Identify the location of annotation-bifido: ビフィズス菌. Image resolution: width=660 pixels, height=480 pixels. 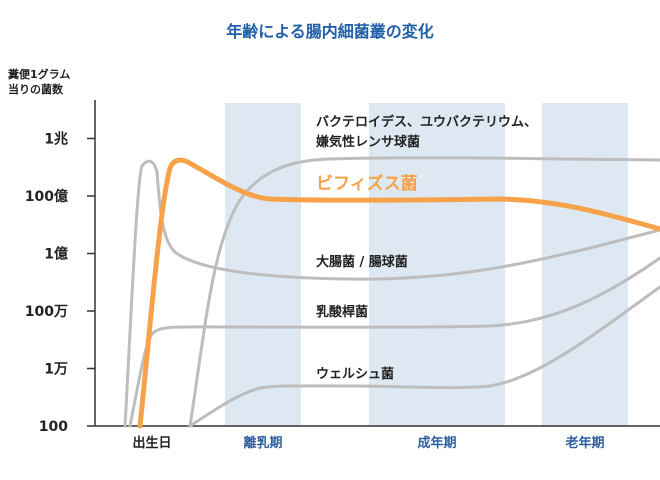
(367, 183).